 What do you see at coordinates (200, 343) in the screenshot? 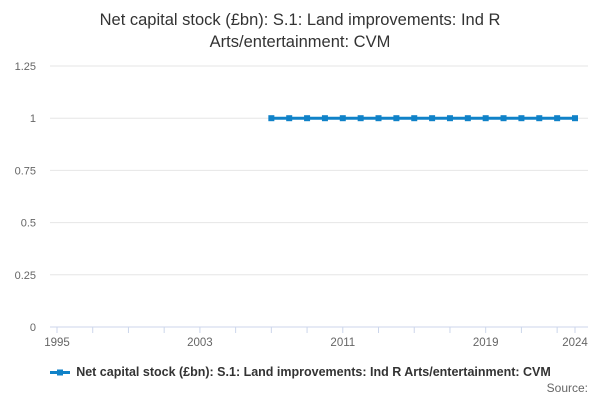
I see `x-tick-label: 2003` at bounding box center [200, 343].